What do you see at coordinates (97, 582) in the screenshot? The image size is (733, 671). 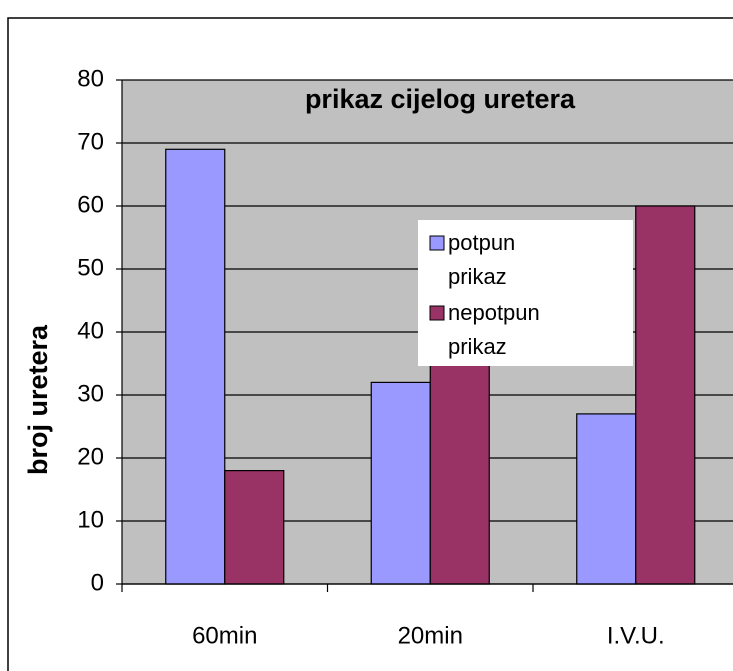 I see `y-tick-label: 0` at bounding box center [97, 582].